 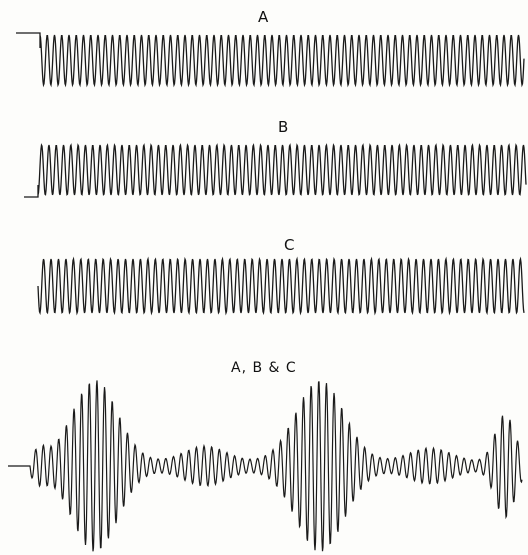 What do you see at coordinates (289, 245) in the screenshot?
I see `trace-label-c: C` at bounding box center [289, 245].